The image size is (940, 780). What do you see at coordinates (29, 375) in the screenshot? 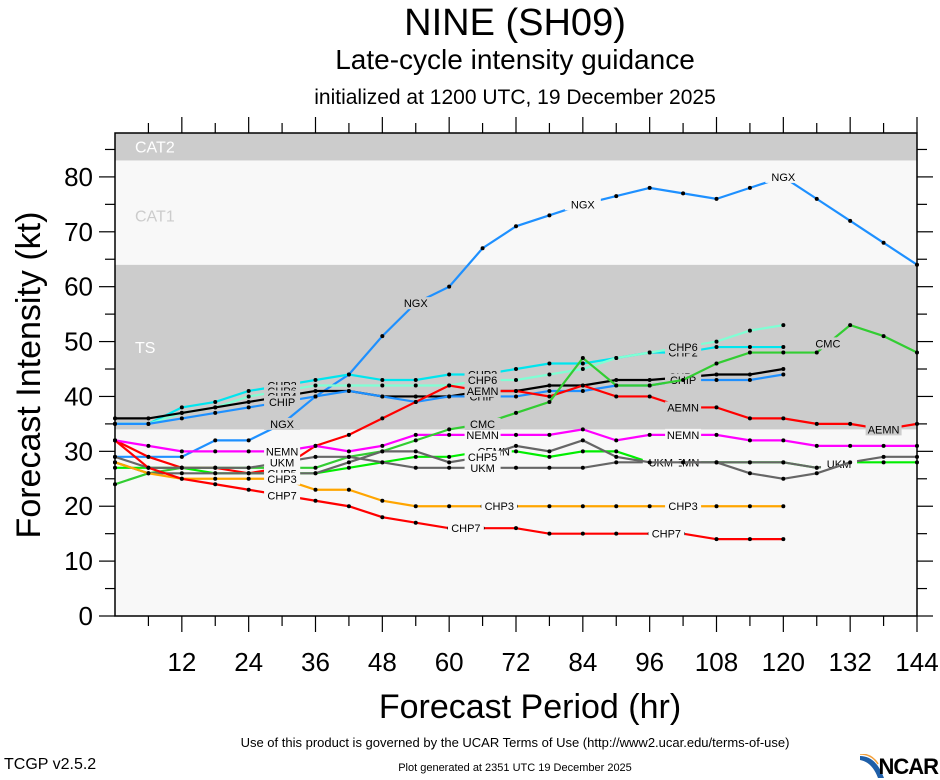
I see `y-axis-label: Forecast Intensity (kt)` at bounding box center [29, 375].